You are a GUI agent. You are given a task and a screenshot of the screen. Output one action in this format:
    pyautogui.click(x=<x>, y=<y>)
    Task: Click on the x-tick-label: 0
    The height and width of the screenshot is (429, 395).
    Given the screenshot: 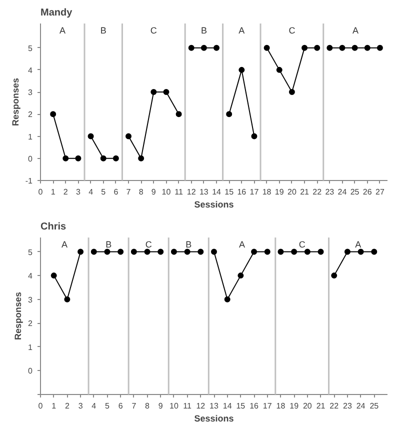 What is the action you would take?
    pyautogui.click(x=41, y=192)
    